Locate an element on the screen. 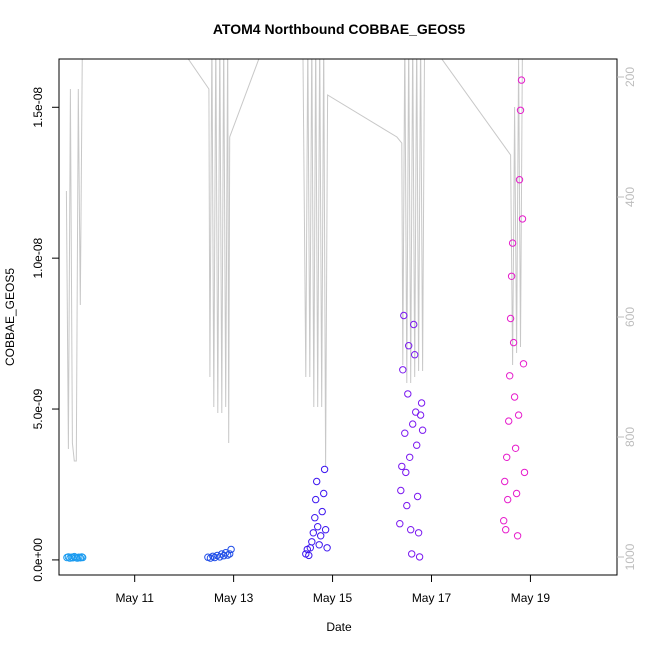 The height and width of the screenshot is (650, 650). y2-axis: 200 400 600 800 1000 is located at coordinates (627, 318).